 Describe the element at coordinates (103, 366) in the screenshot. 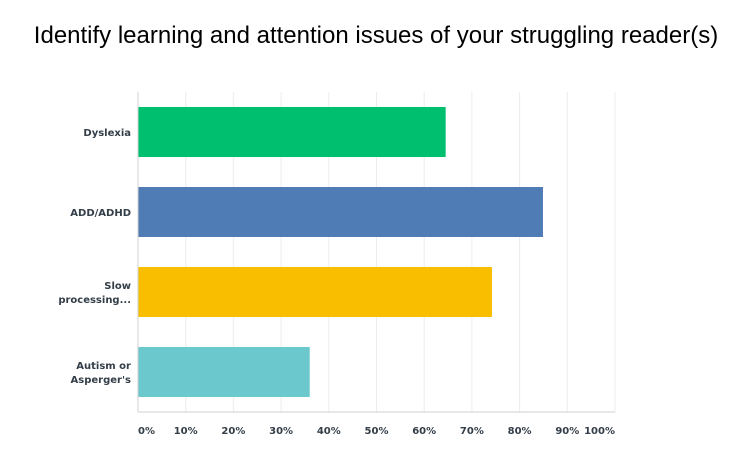

I see `category-label: Autism or` at that location.